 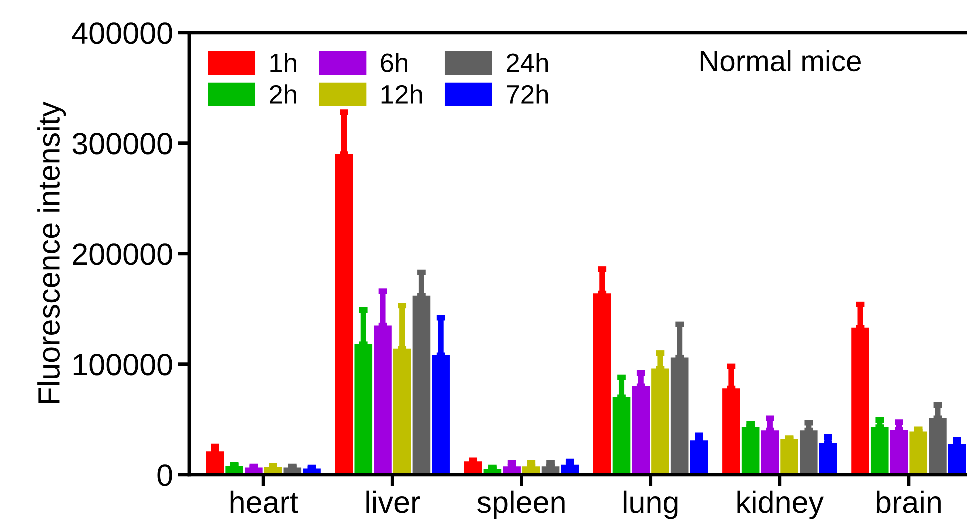 I want to click on y-axis-title: Fluorescence intensity, so click(x=52, y=253).